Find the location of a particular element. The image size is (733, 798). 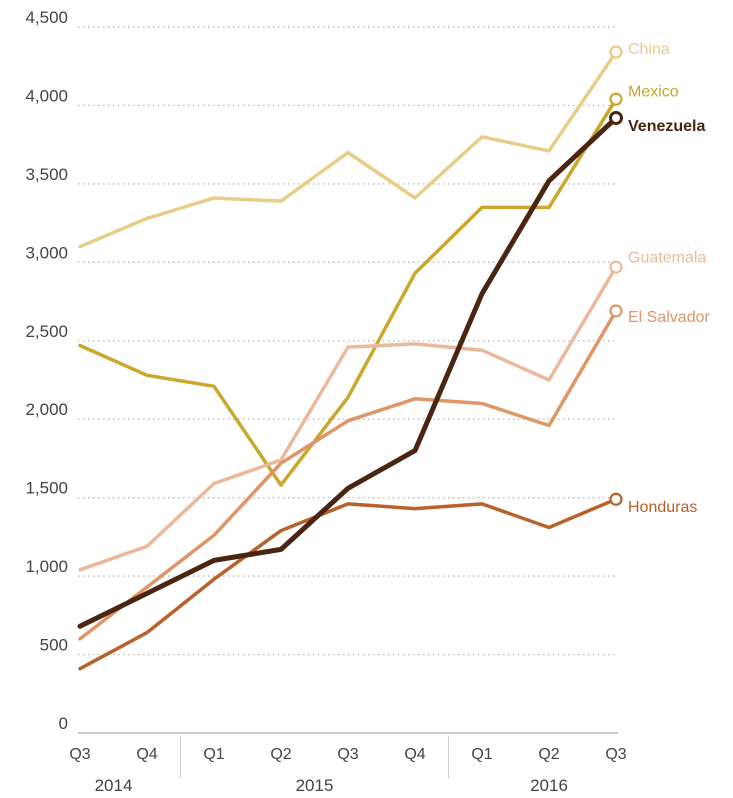

year-label: 2015 is located at coordinates (315, 785).